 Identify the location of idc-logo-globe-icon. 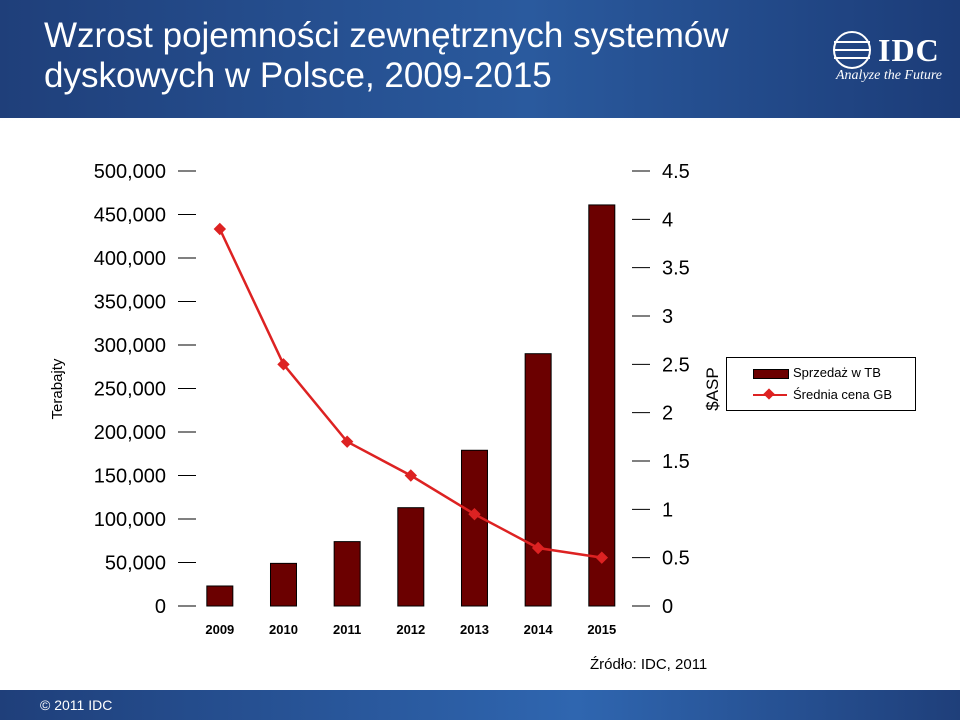
(852, 50).